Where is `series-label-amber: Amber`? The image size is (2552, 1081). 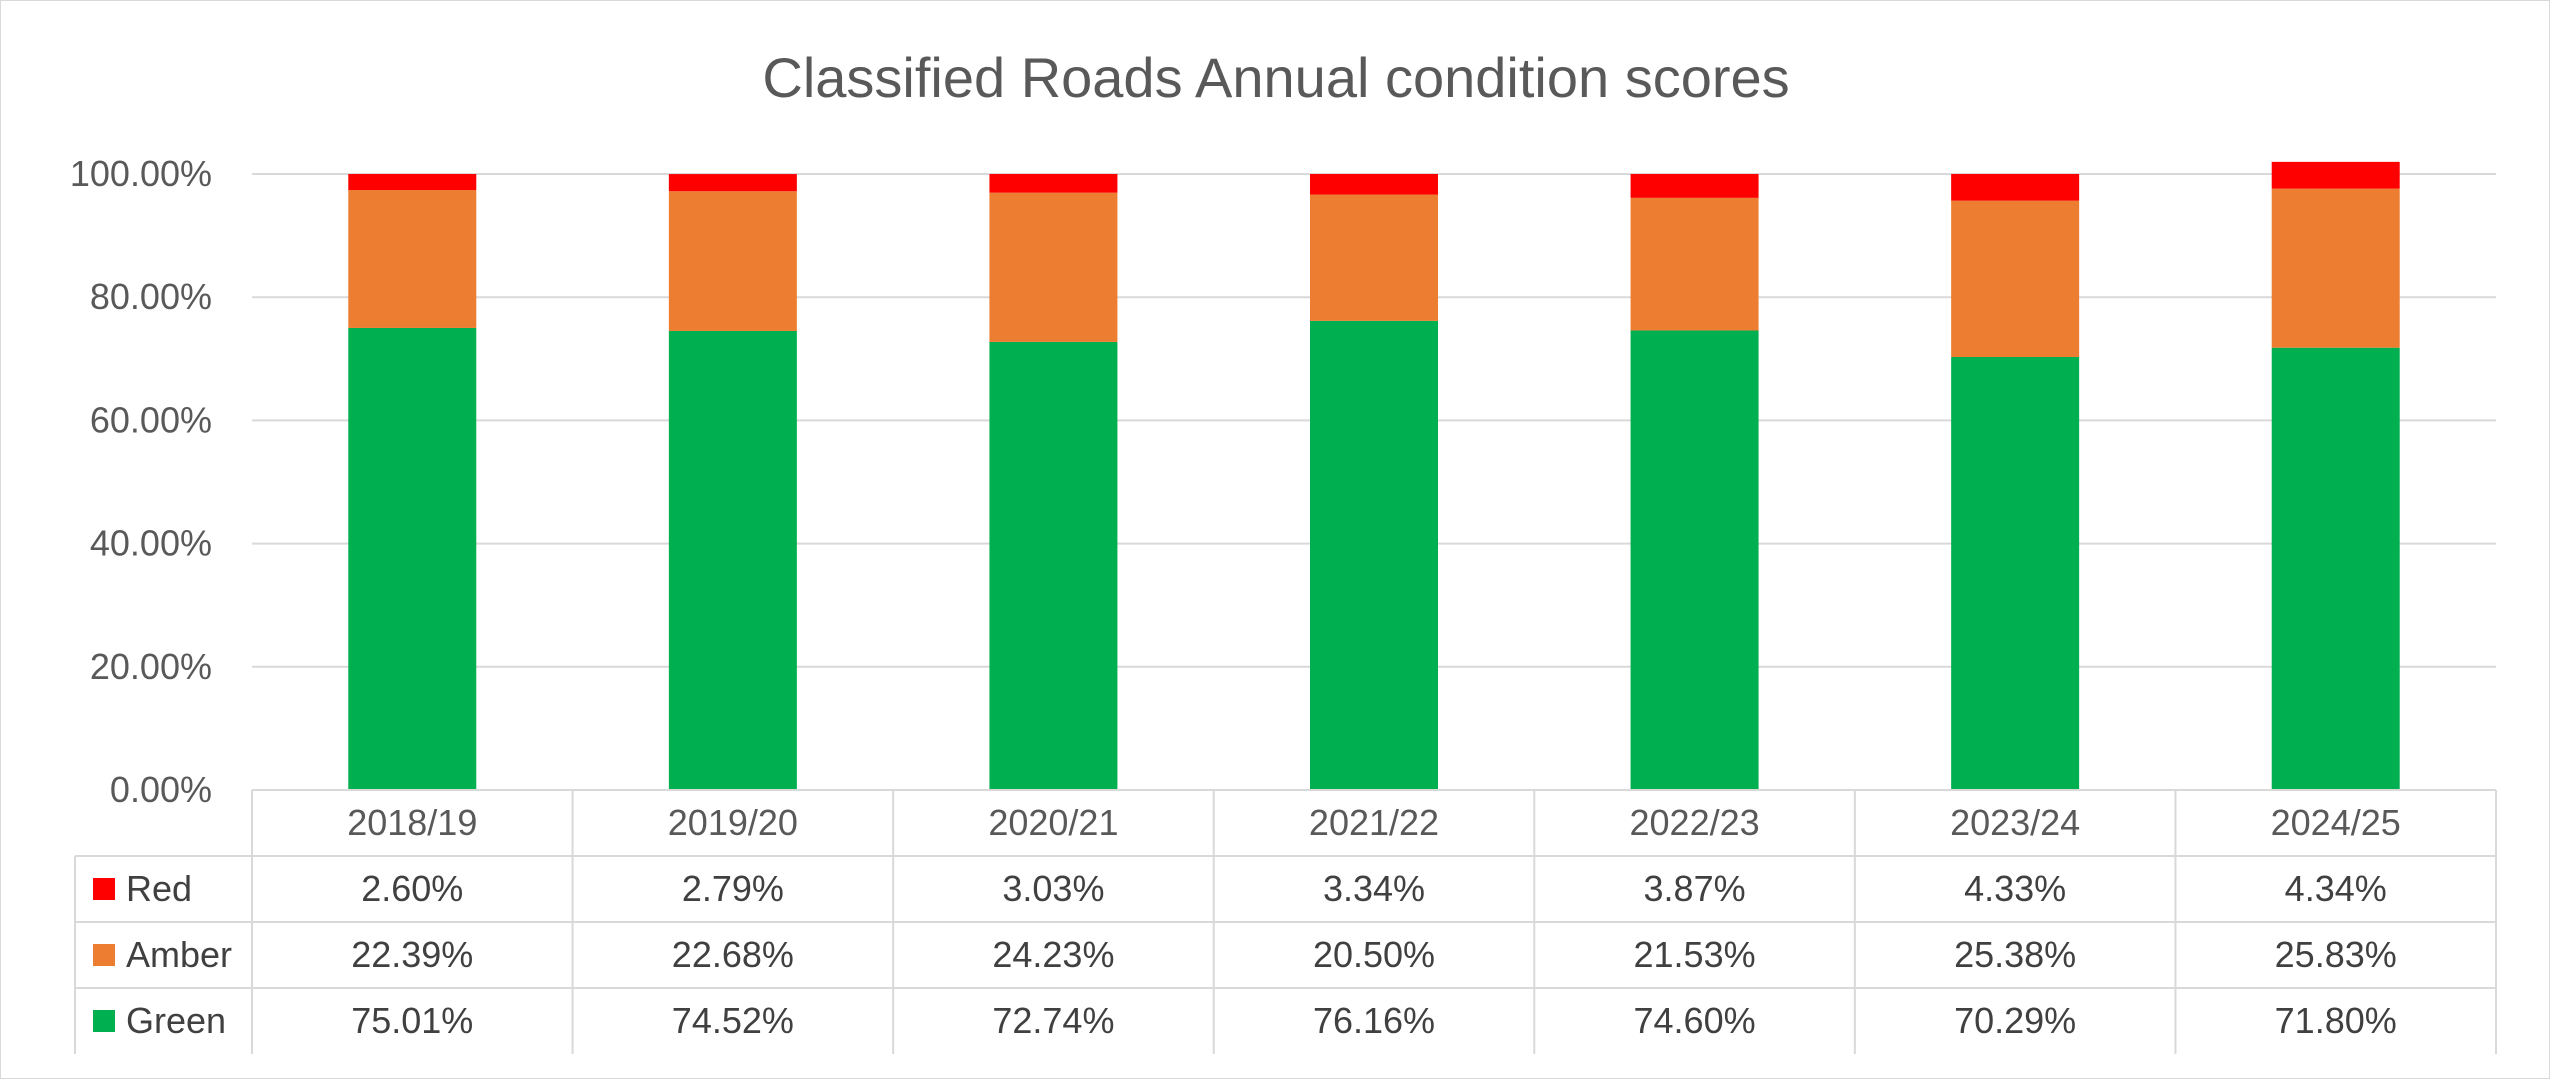 series-label-amber: Amber is located at coordinates (179, 954).